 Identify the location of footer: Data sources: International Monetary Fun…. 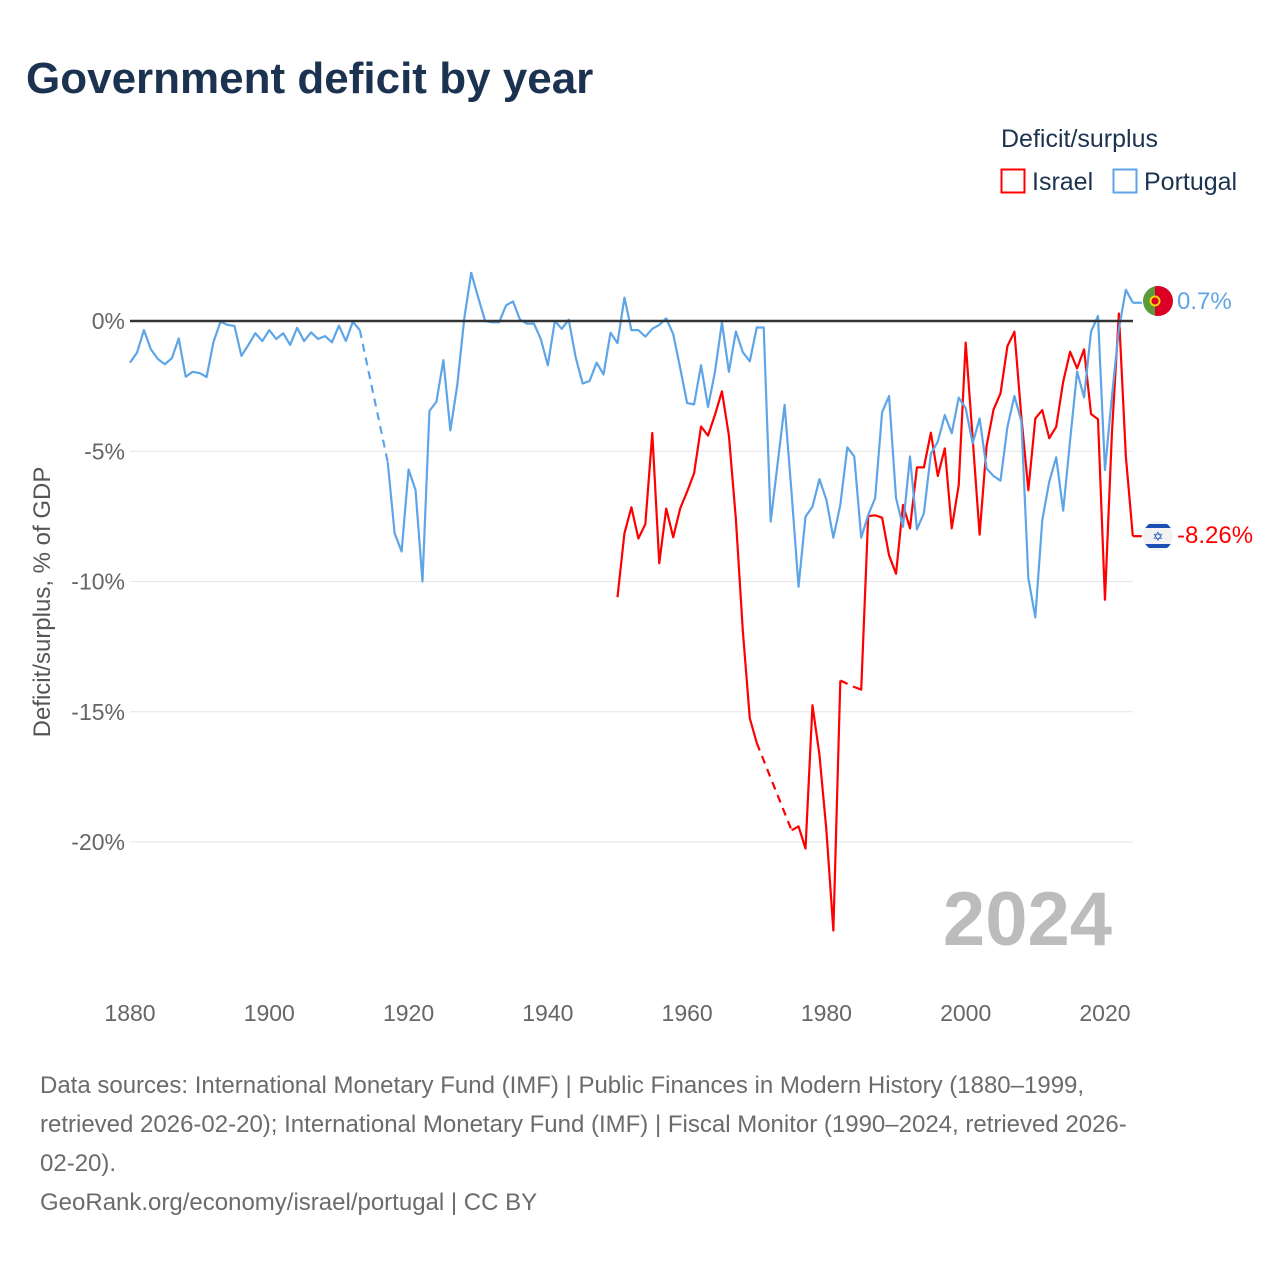
(583, 1144).